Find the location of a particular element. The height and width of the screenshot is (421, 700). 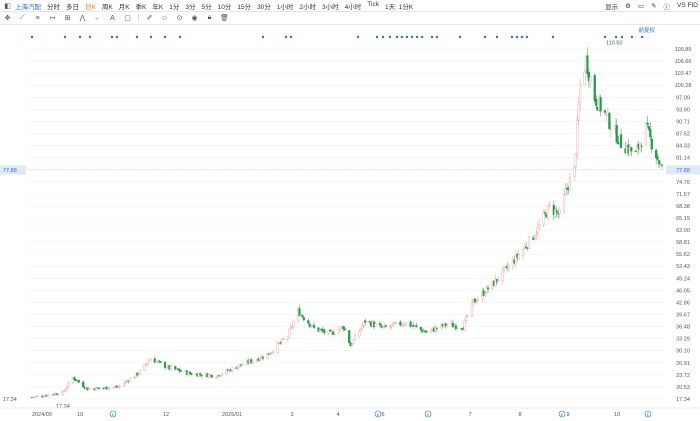

period-tab: 10分 is located at coordinates (224, 7).